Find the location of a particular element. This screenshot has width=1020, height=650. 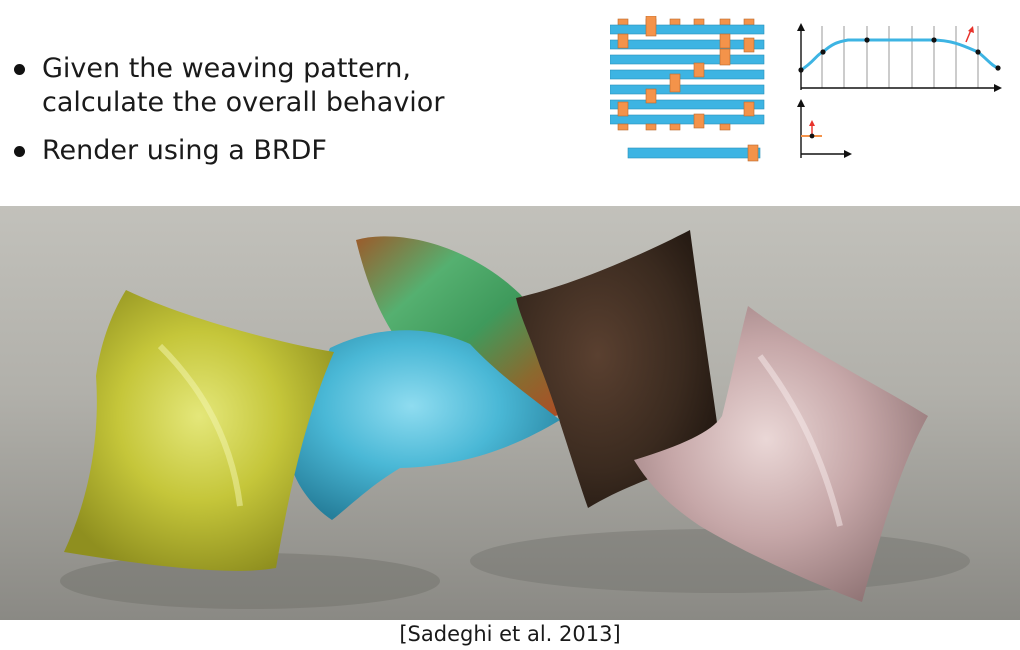

bullet-item-render: Render using a BRDF is located at coordinates (292, 151).